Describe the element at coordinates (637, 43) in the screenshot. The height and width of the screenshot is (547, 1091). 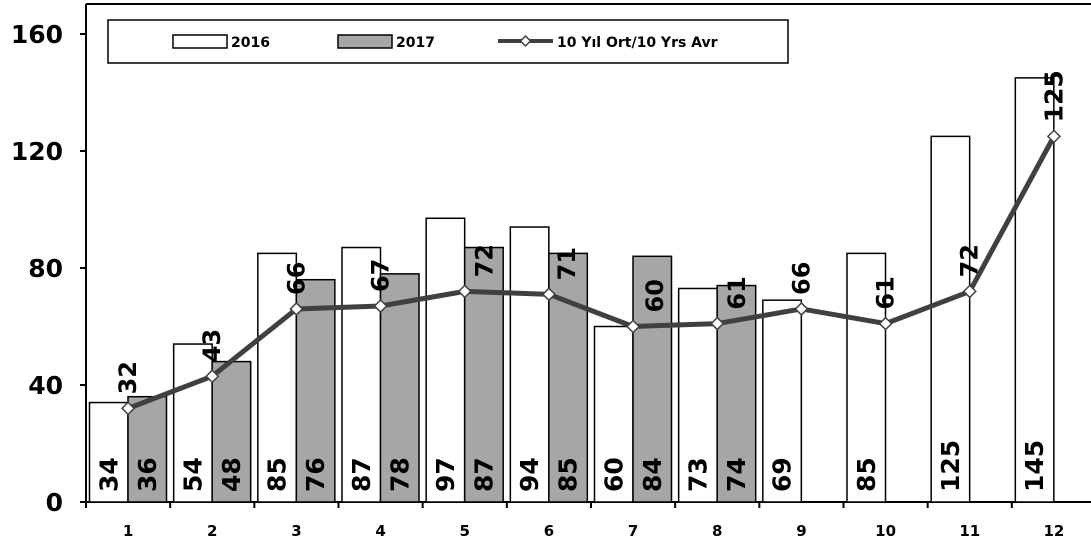
I see `legend-label-average: 10 Yıl Ort/10 Yrs Avr` at that location.